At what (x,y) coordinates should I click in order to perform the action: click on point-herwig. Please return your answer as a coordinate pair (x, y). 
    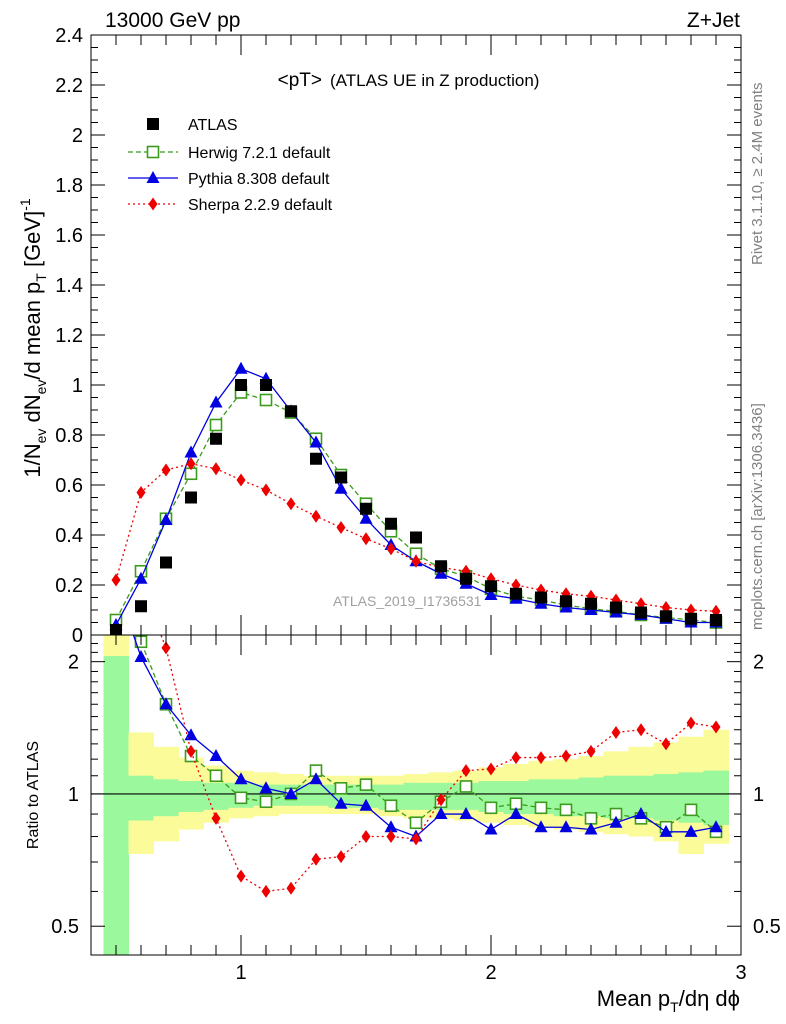
    Looking at the image, I should click on (266, 400).